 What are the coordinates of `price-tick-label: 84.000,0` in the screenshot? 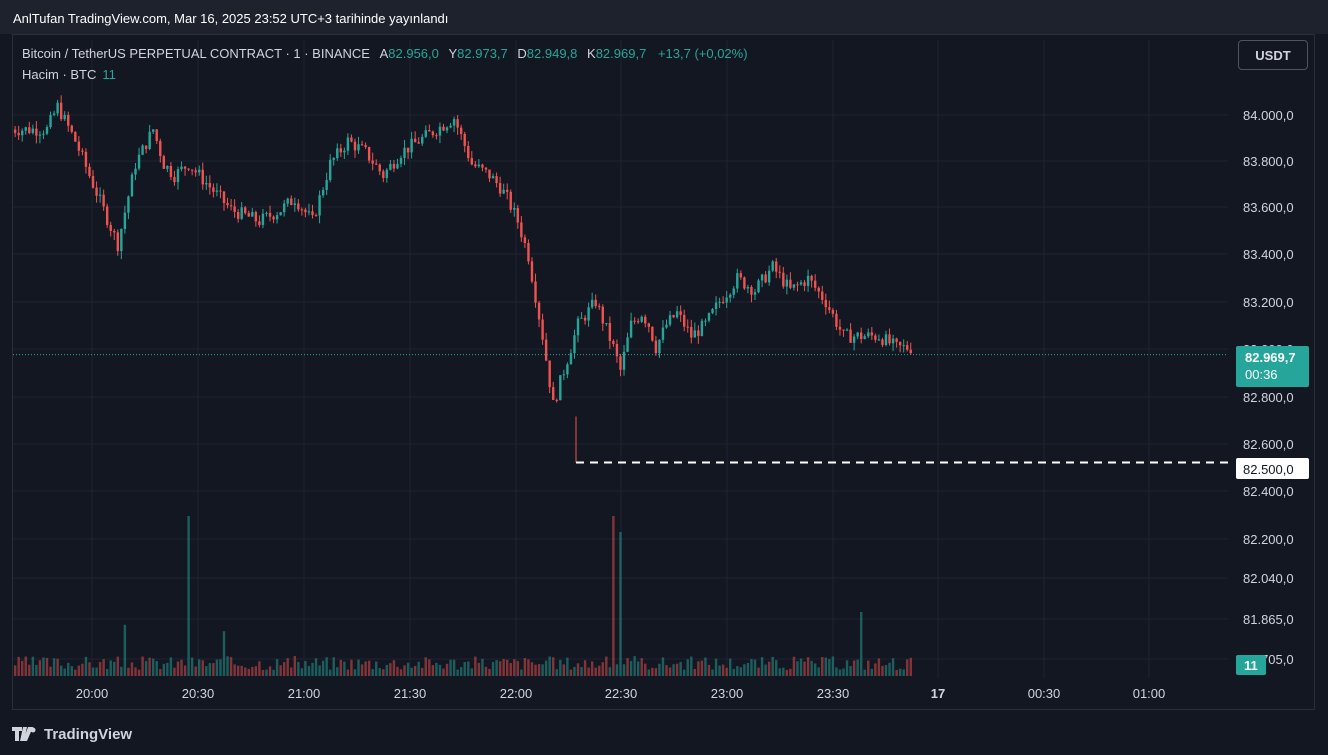 It's located at (1268, 115).